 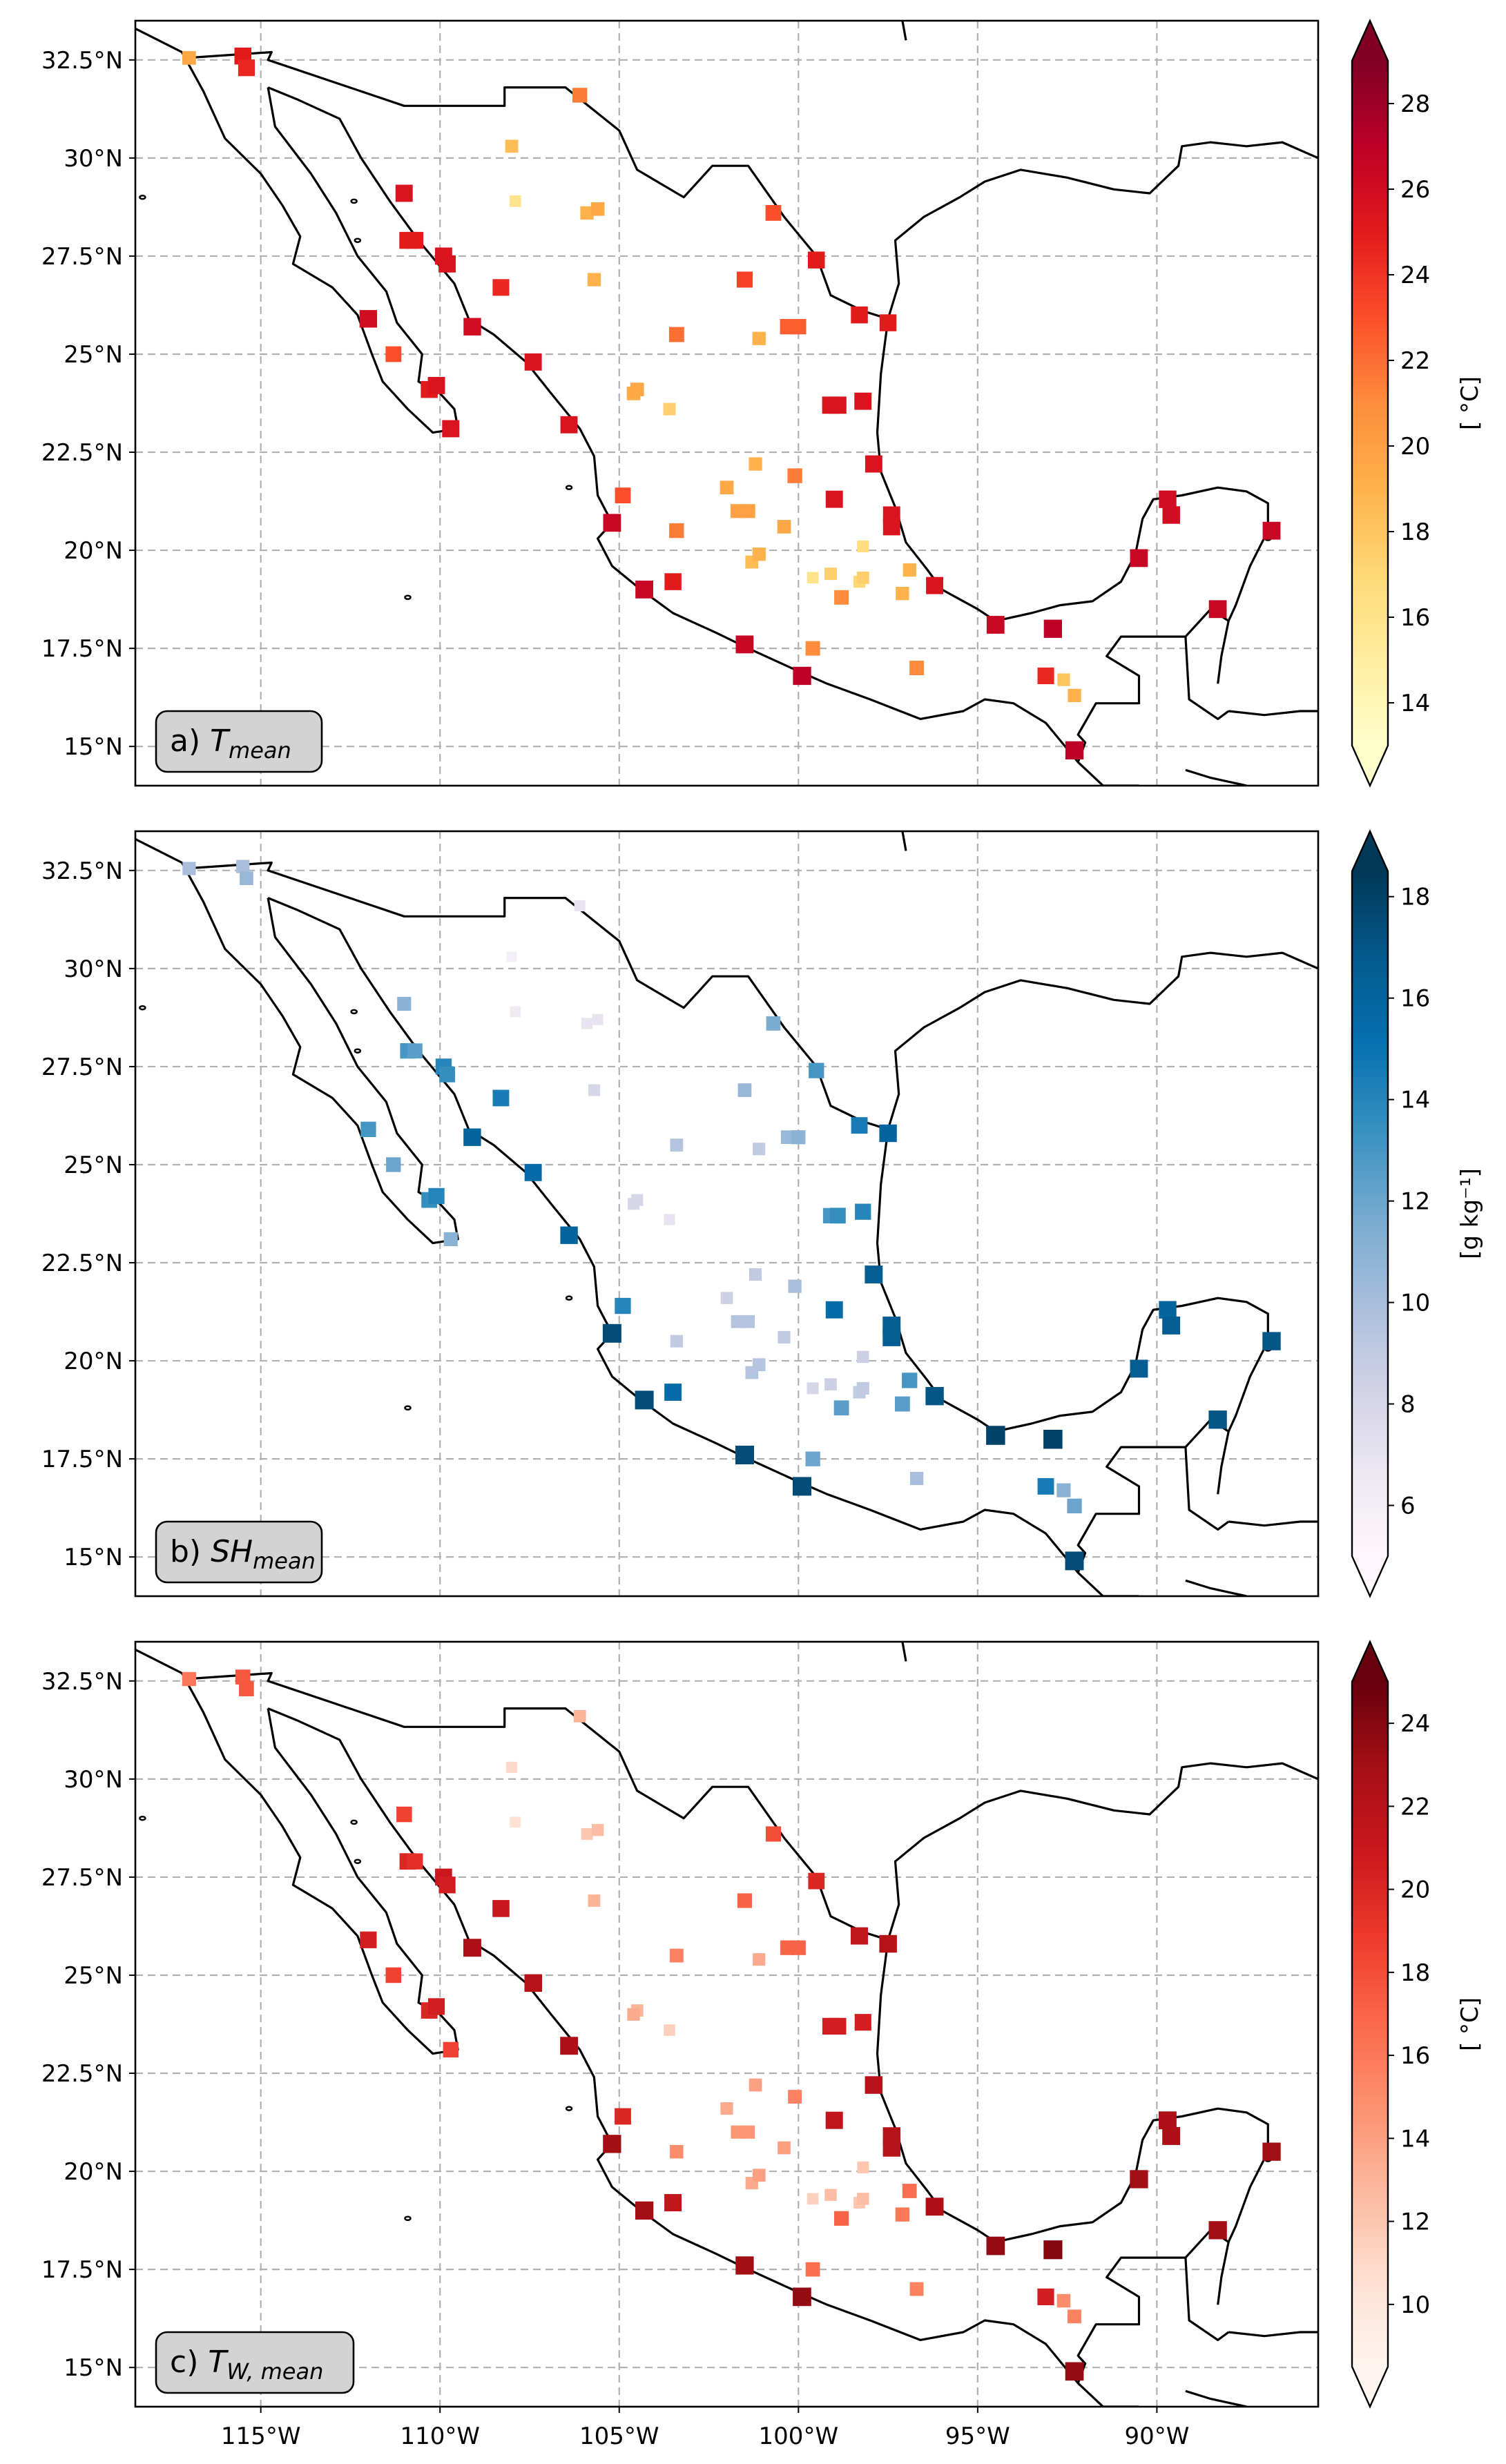 What do you see at coordinates (1415, 2305) in the screenshot?
I see `colorbar-tick-label: 10` at bounding box center [1415, 2305].